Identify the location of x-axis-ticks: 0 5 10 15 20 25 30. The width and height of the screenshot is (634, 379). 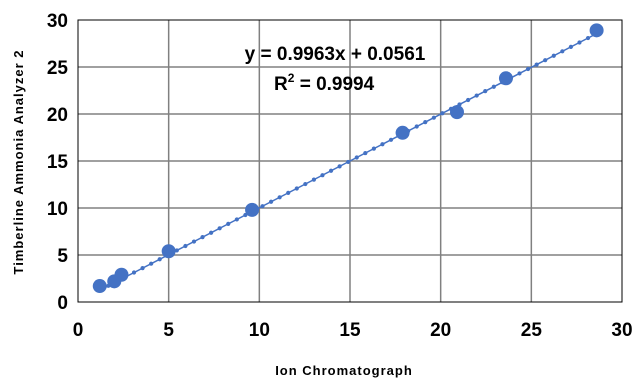
(353, 330).